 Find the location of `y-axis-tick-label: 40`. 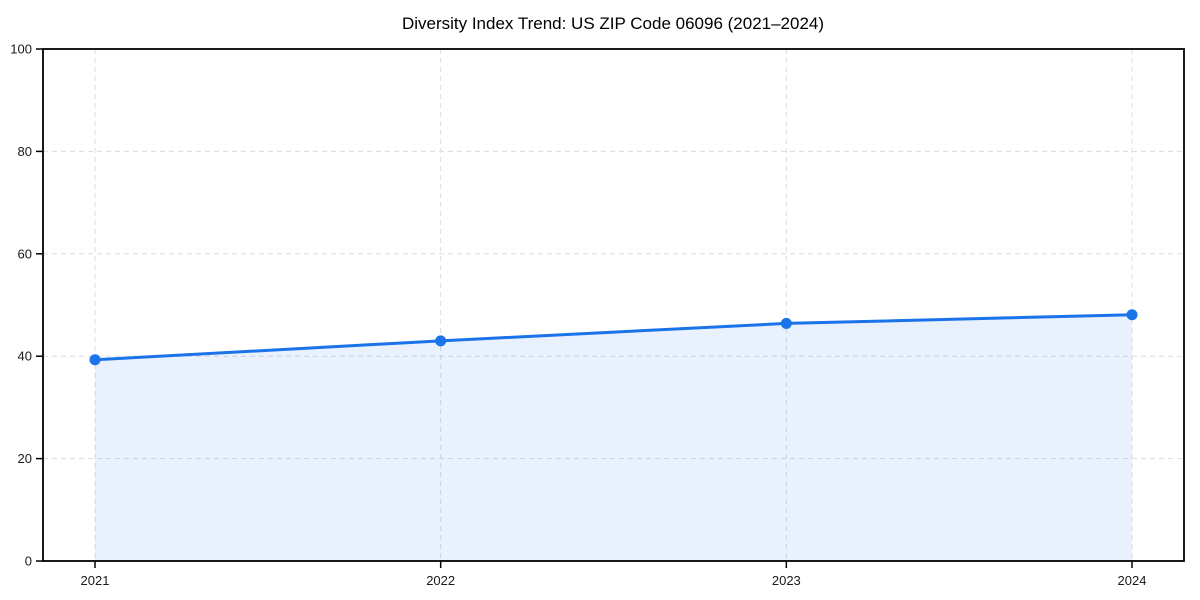

y-axis-tick-label: 40 is located at coordinates (25, 356).